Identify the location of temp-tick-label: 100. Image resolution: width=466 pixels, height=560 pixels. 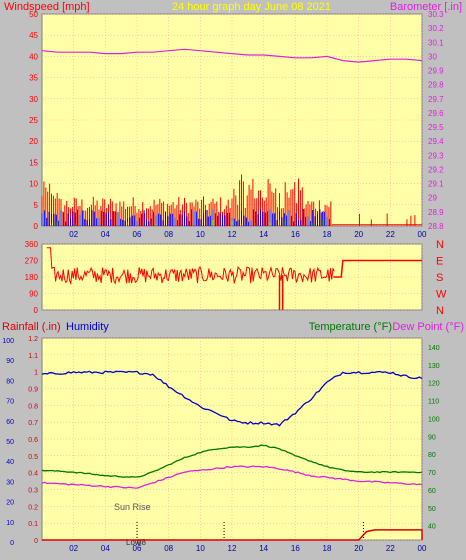
(434, 419).